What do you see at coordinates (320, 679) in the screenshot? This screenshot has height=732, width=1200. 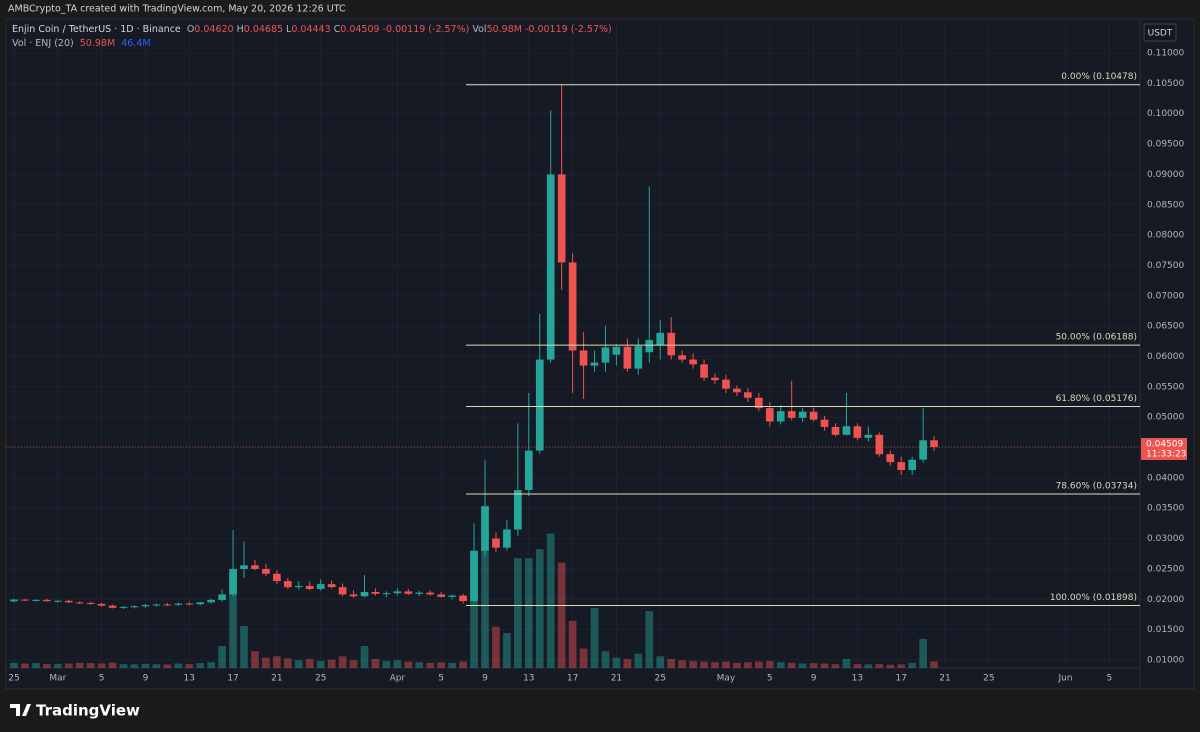 I see `x-tick-label: 25` at bounding box center [320, 679].